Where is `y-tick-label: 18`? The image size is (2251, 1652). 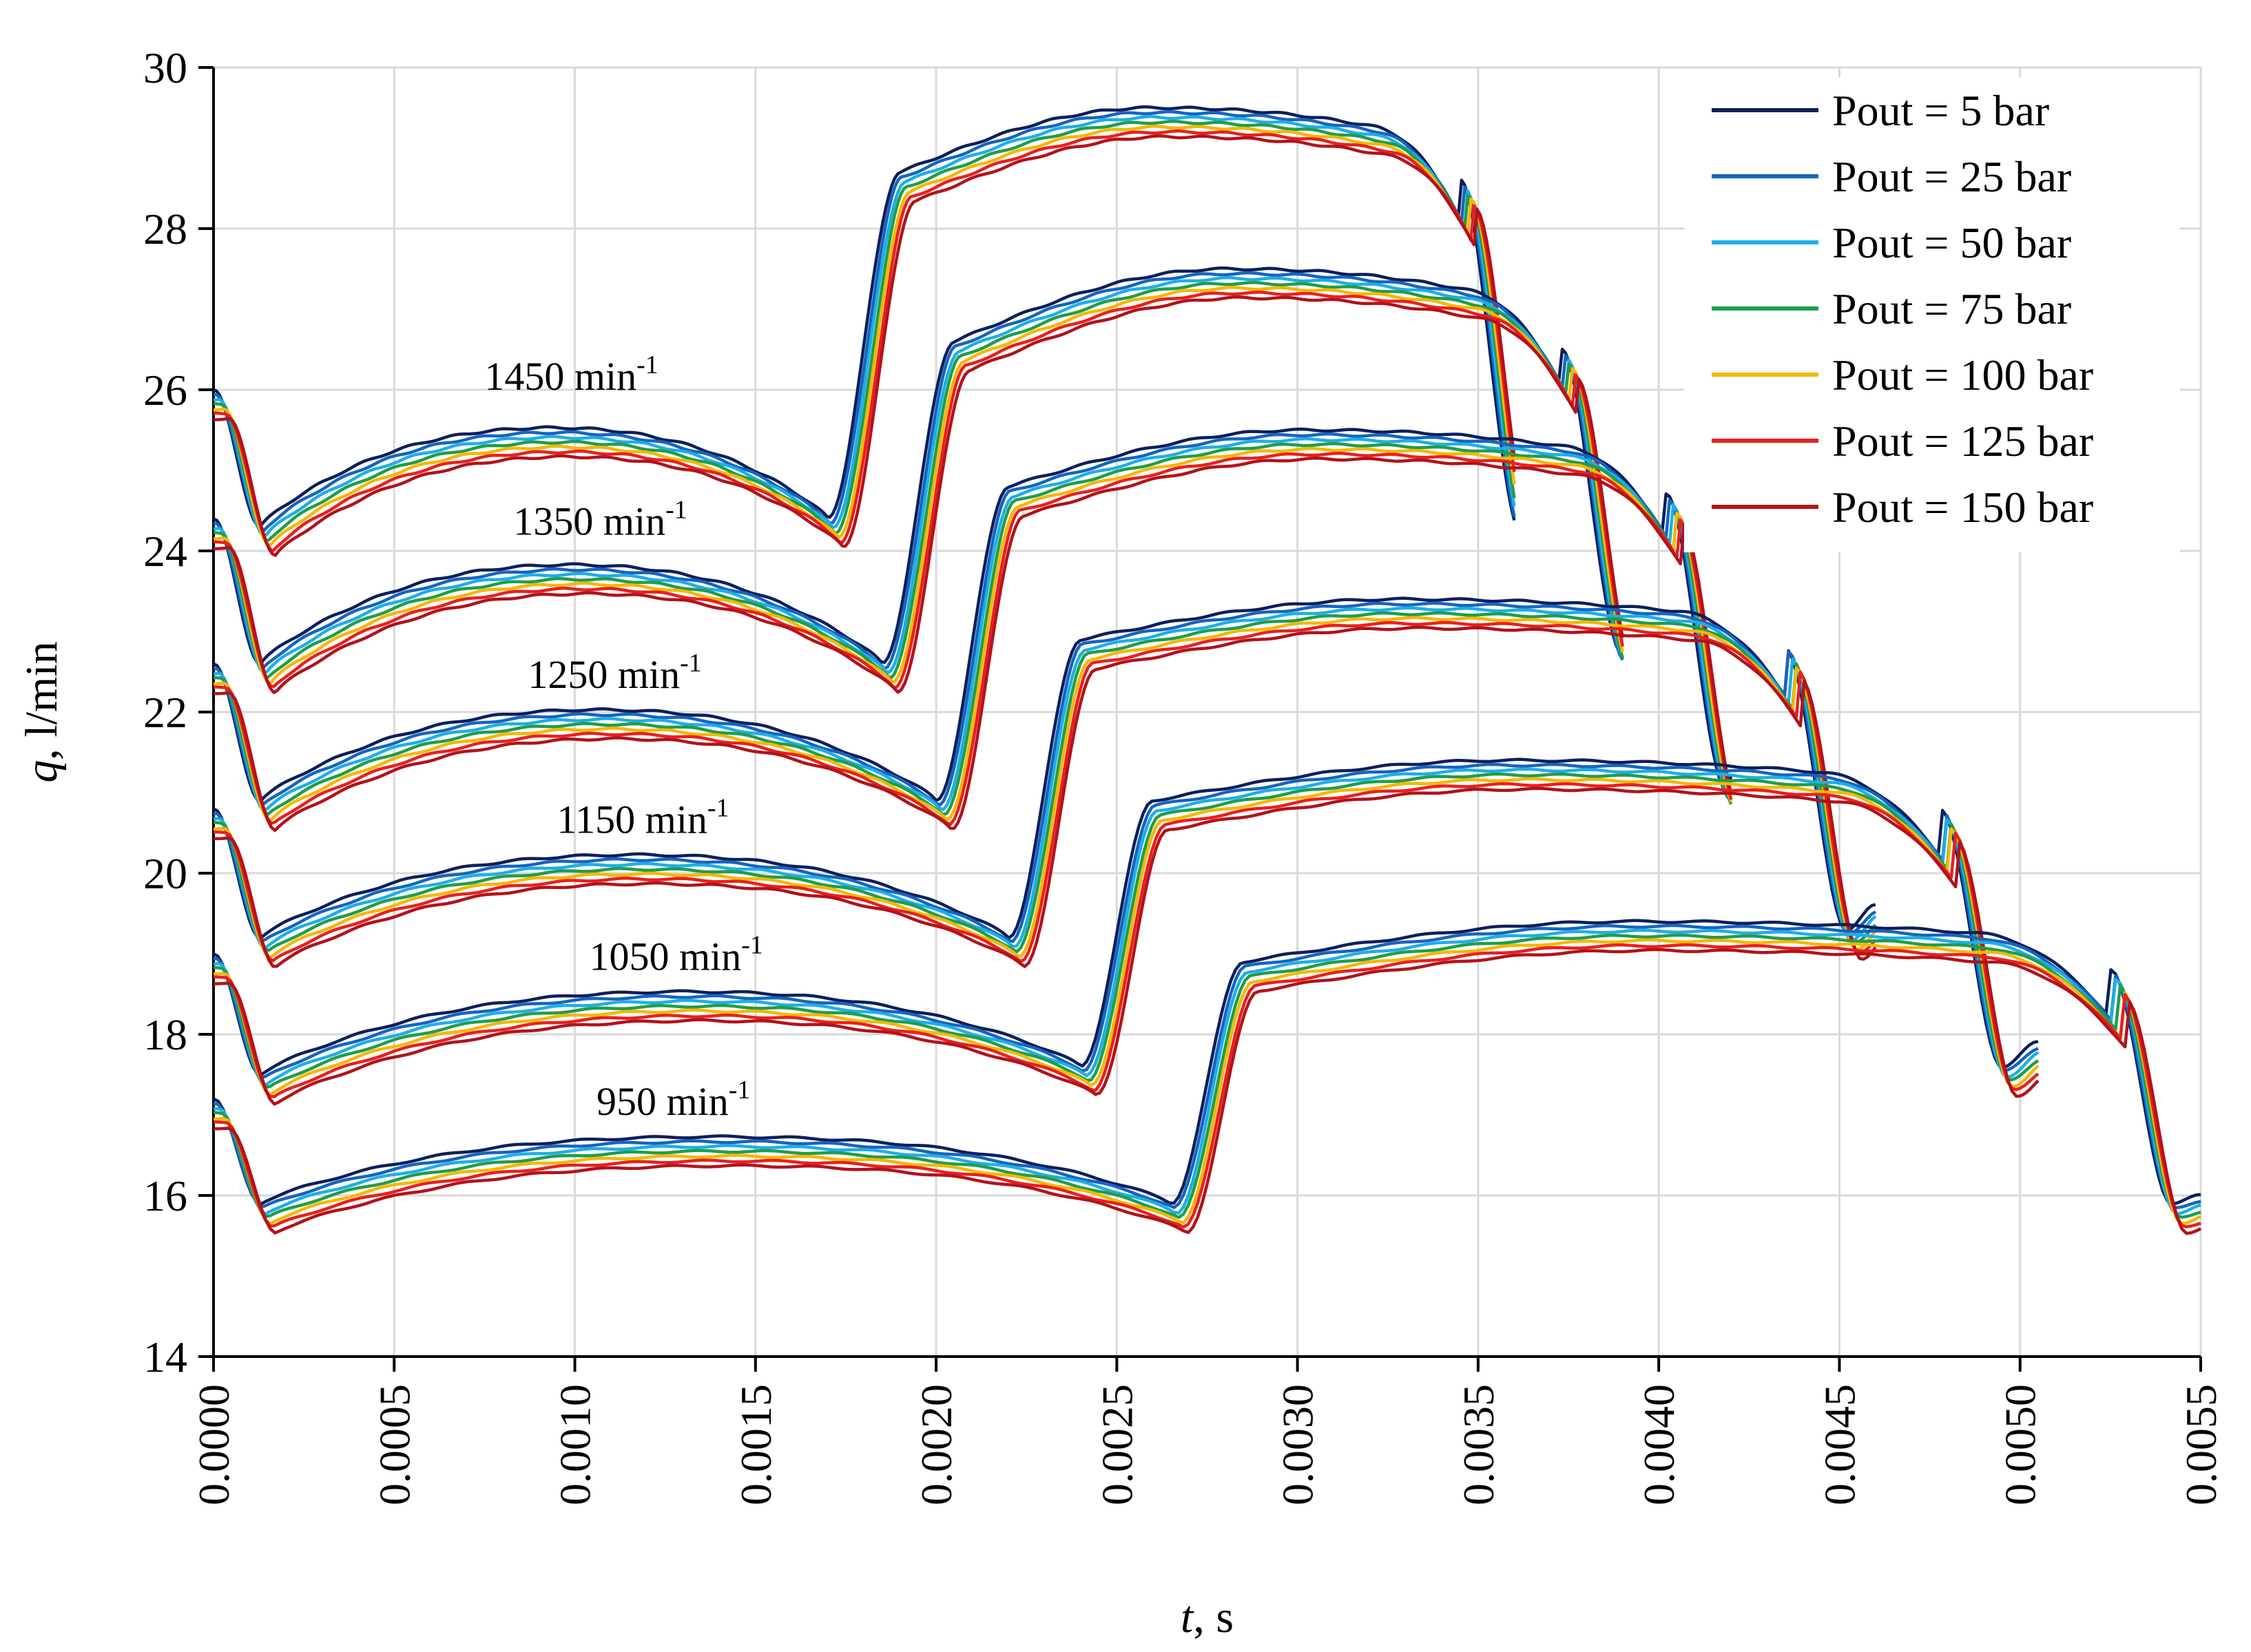 y-tick-label: 18 is located at coordinates (165, 1034).